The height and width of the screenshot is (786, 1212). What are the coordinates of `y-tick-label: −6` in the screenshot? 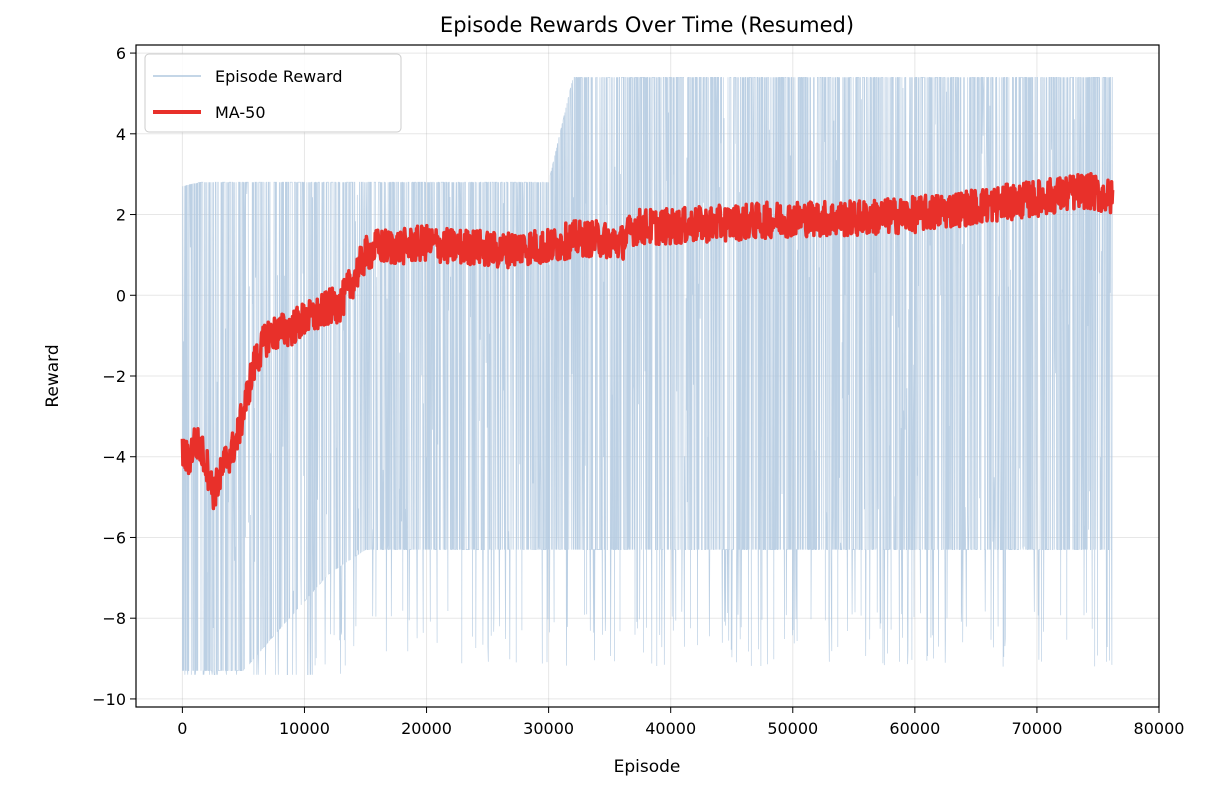 It's located at (114, 537).